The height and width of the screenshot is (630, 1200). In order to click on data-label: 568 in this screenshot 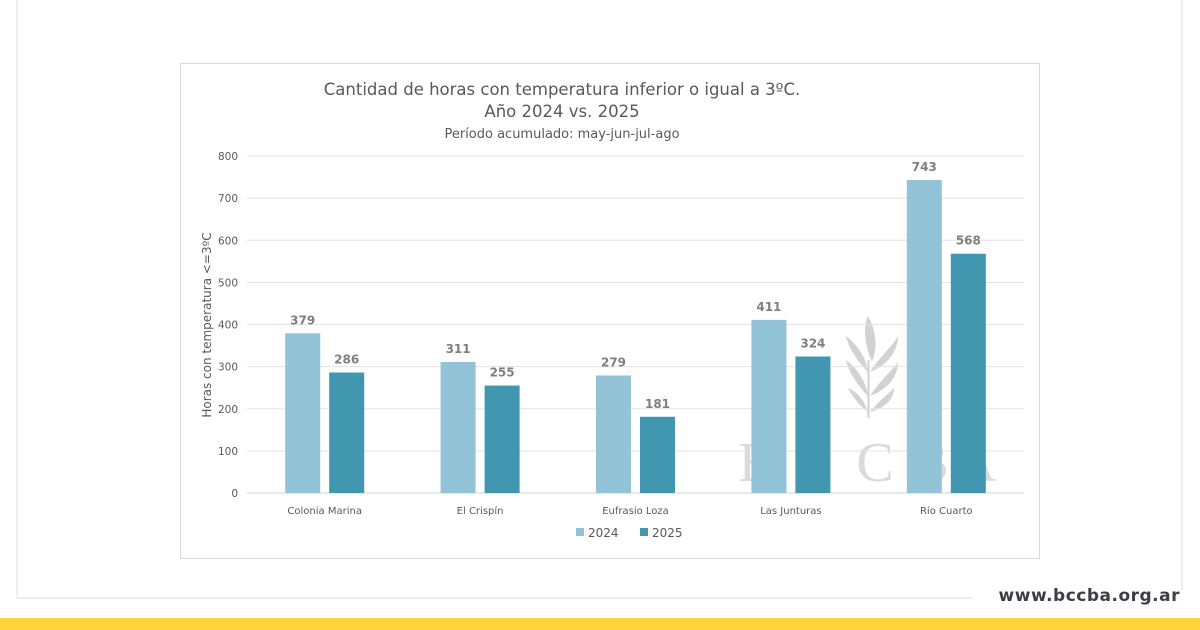, I will do `click(968, 241)`.